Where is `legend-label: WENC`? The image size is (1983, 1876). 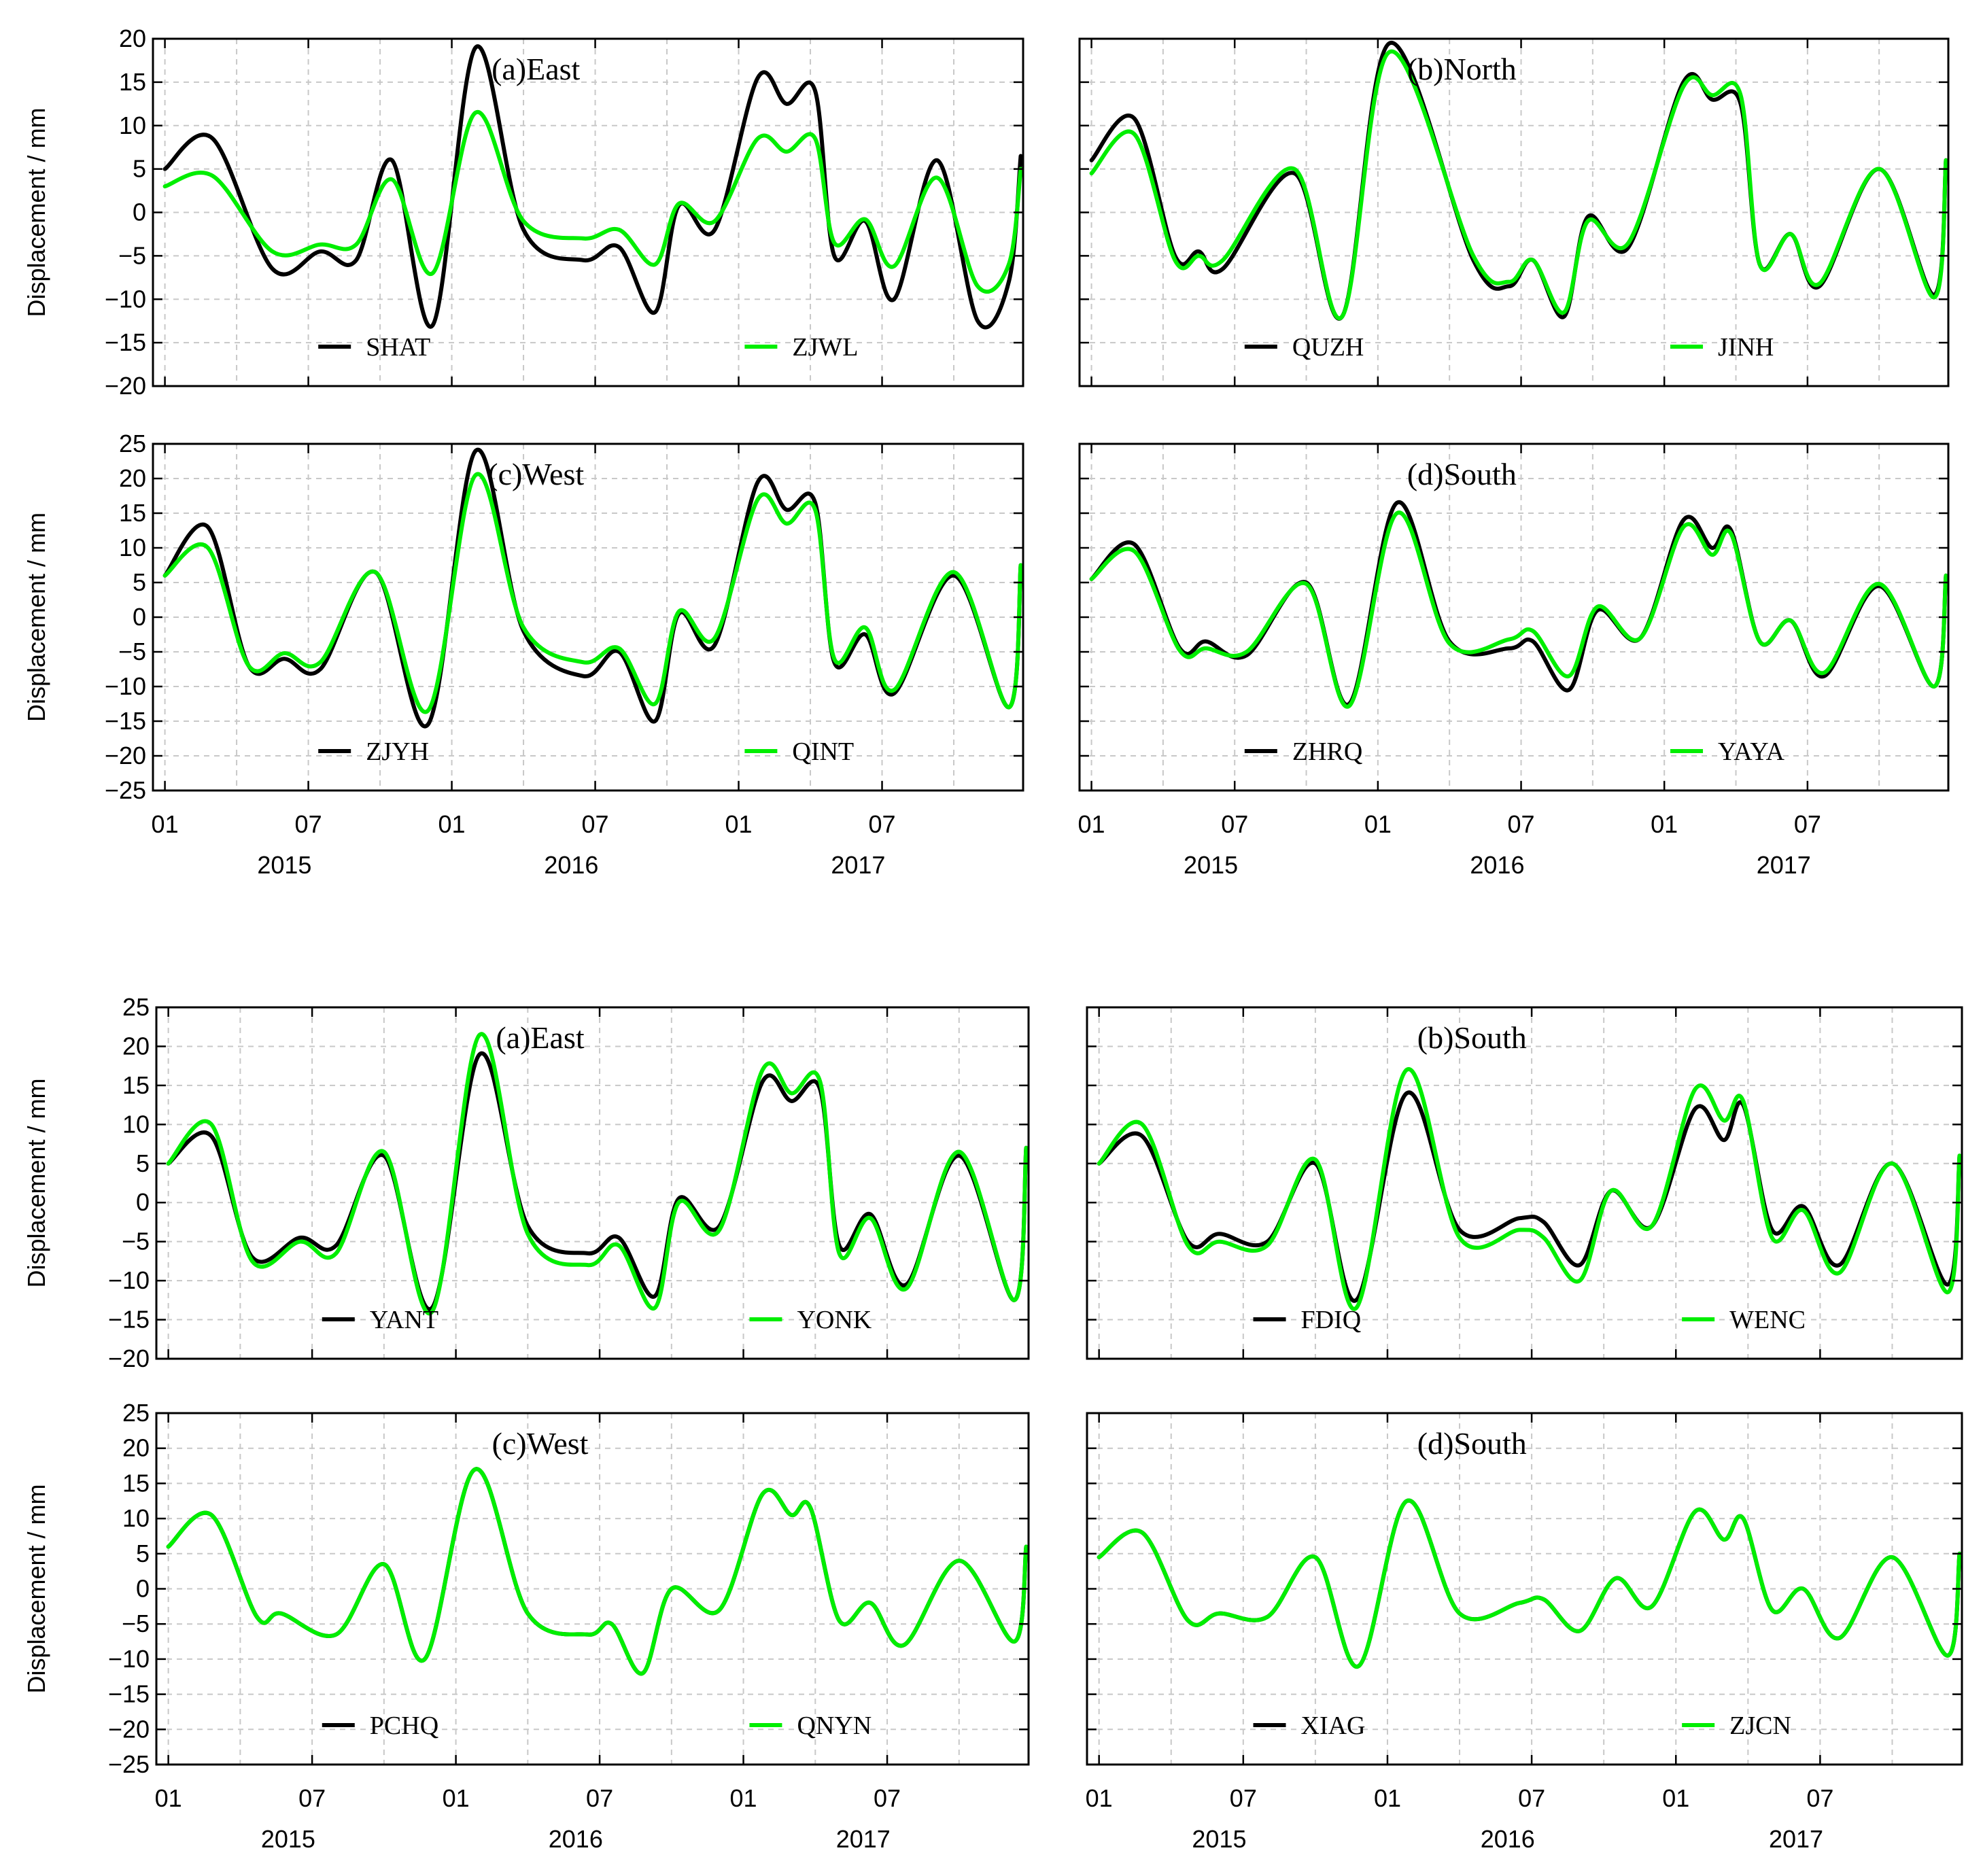 legend-label: WENC is located at coordinates (1767, 1320).